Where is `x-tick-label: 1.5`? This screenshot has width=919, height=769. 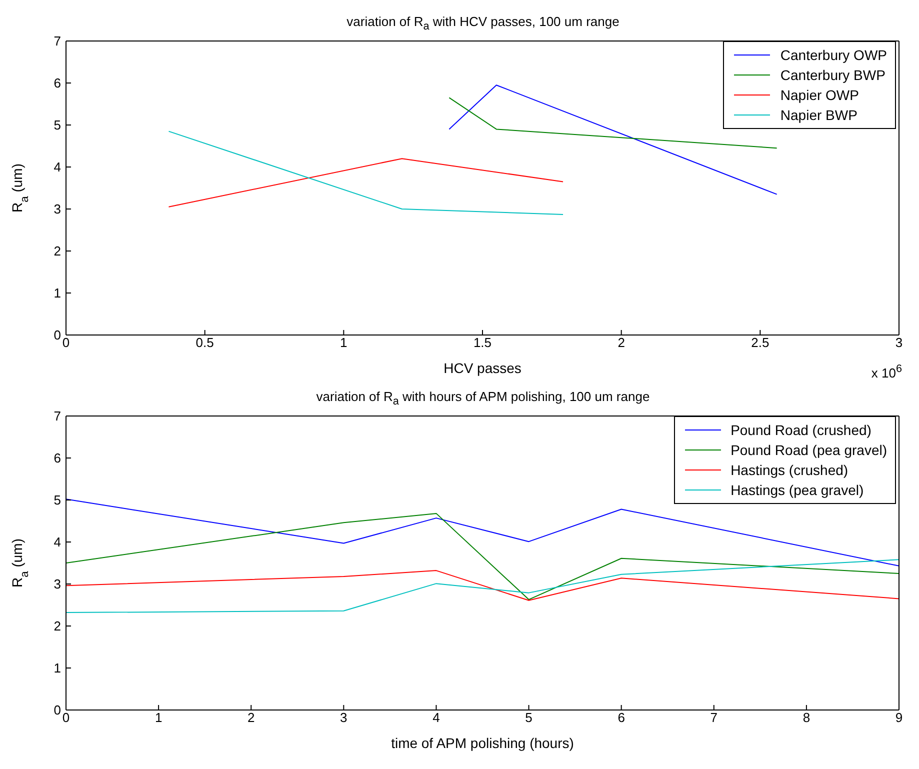
x-tick-label: 1.5 is located at coordinates (482, 342).